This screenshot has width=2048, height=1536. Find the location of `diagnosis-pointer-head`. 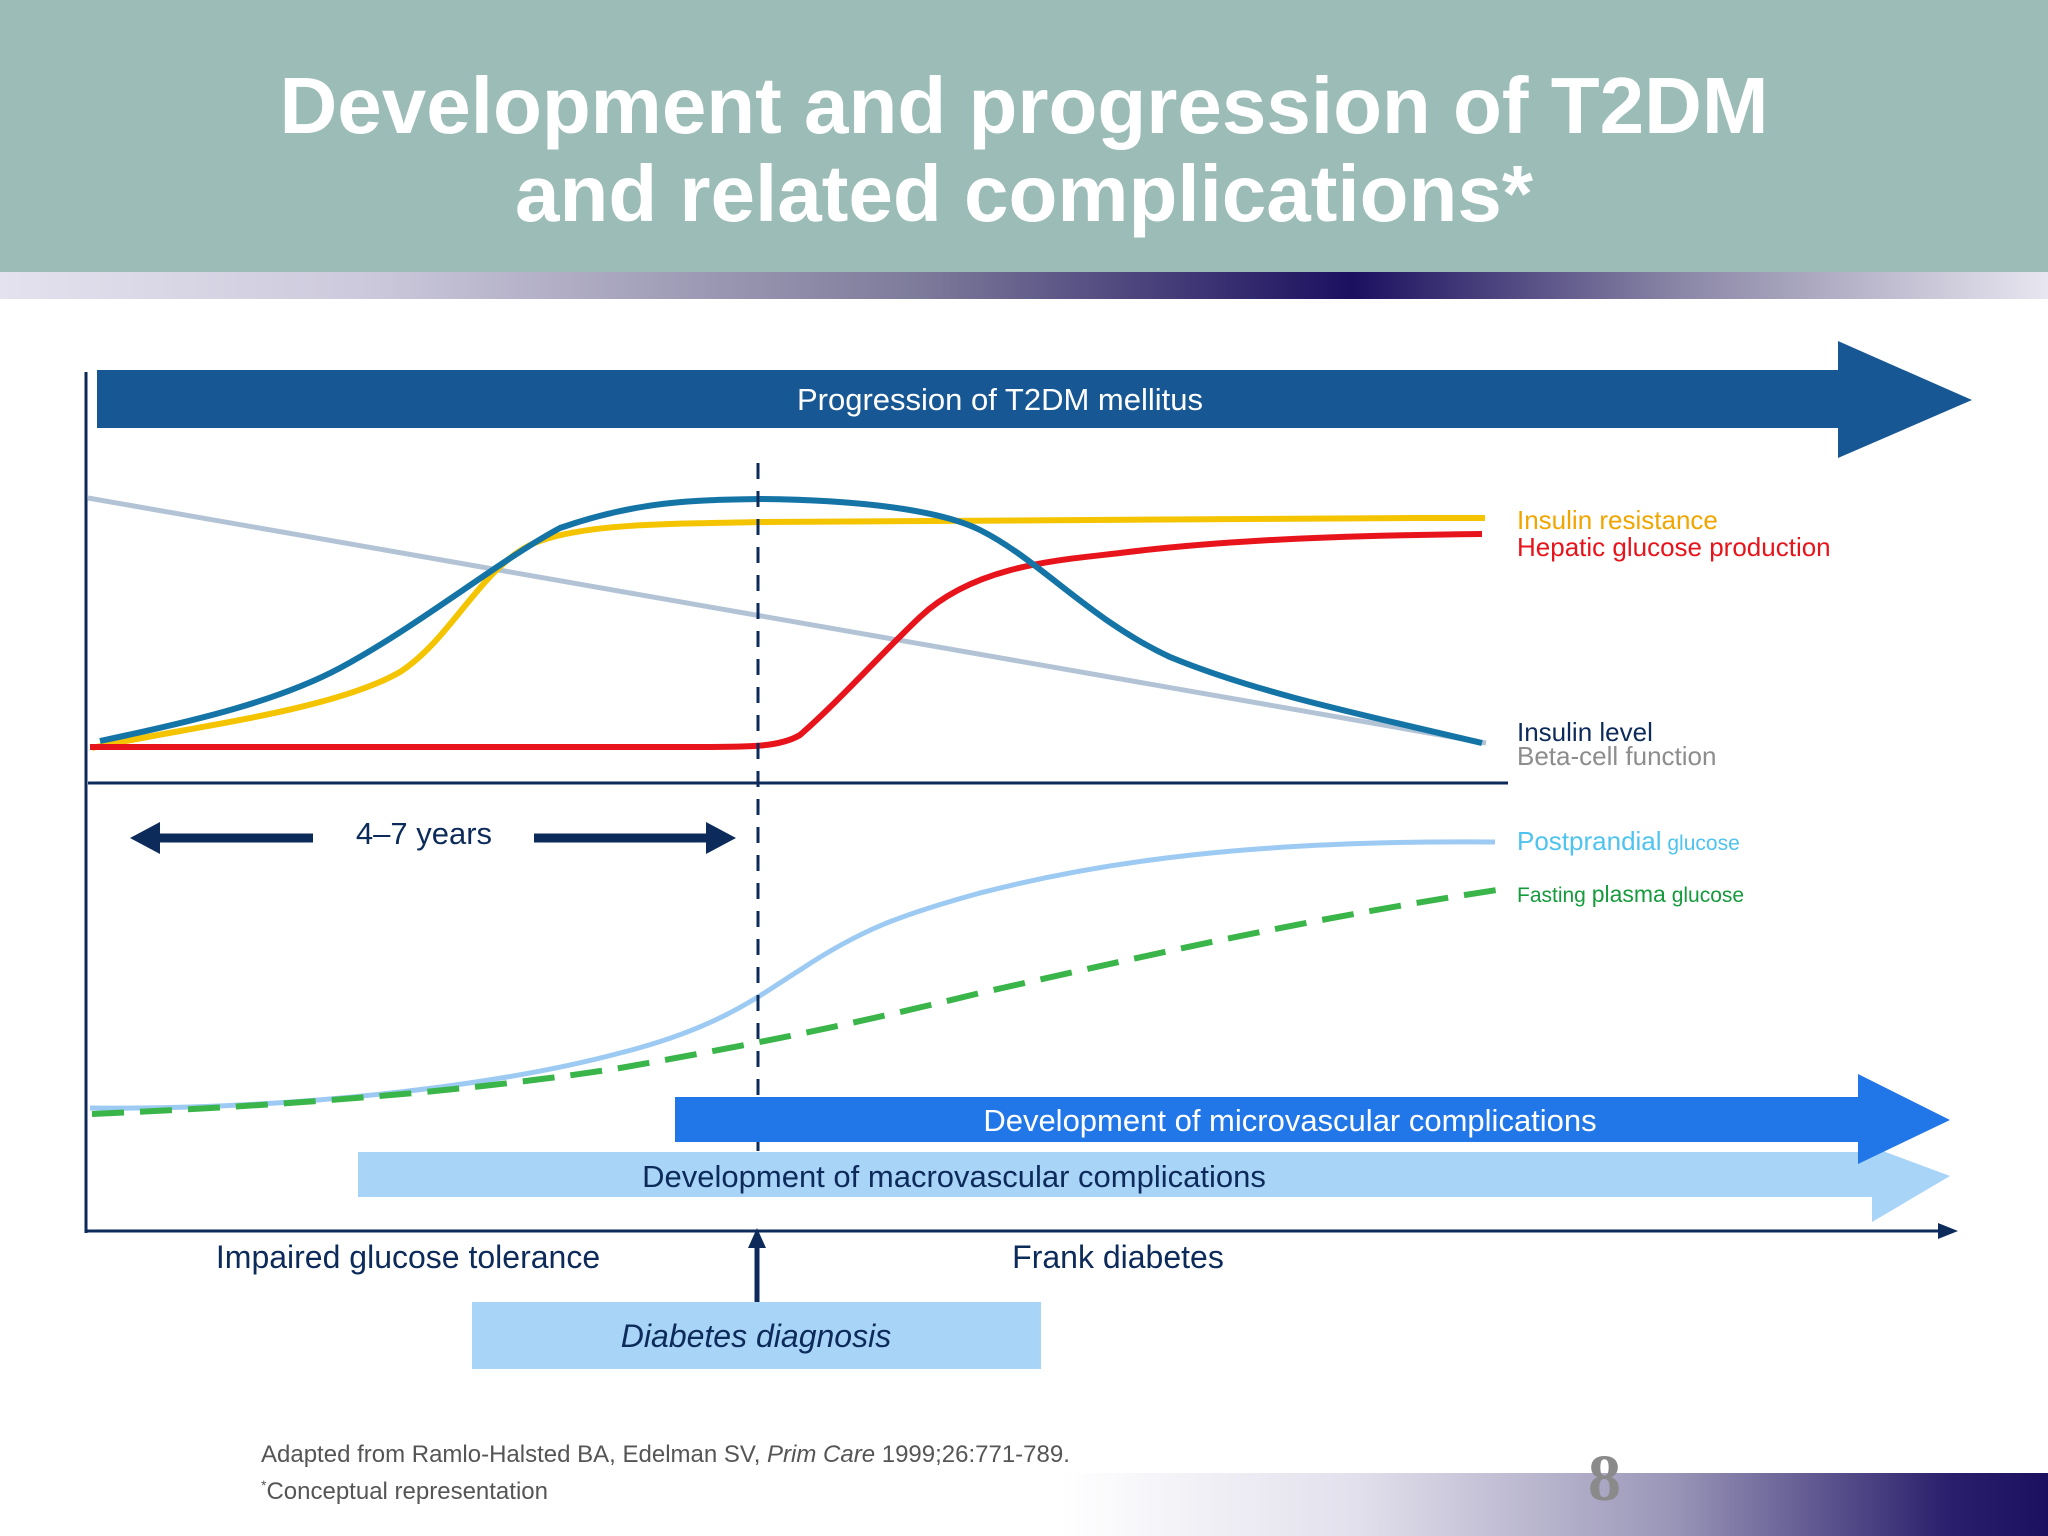

diagnosis-pointer-head is located at coordinates (757, 1238).